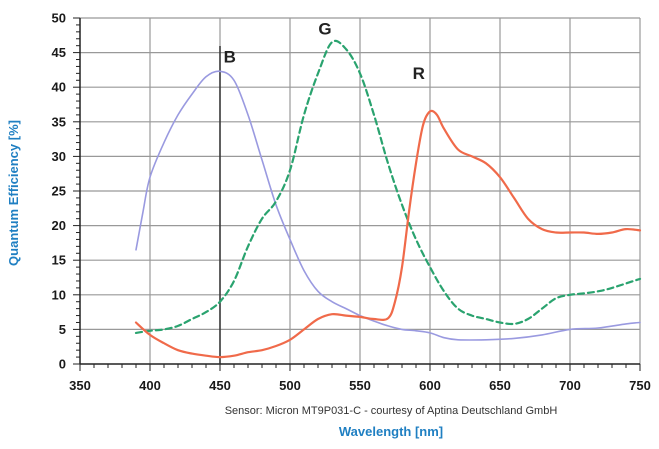 The height and width of the screenshot is (449, 659). I want to click on x-tick-label: 650, so click(500, 385).